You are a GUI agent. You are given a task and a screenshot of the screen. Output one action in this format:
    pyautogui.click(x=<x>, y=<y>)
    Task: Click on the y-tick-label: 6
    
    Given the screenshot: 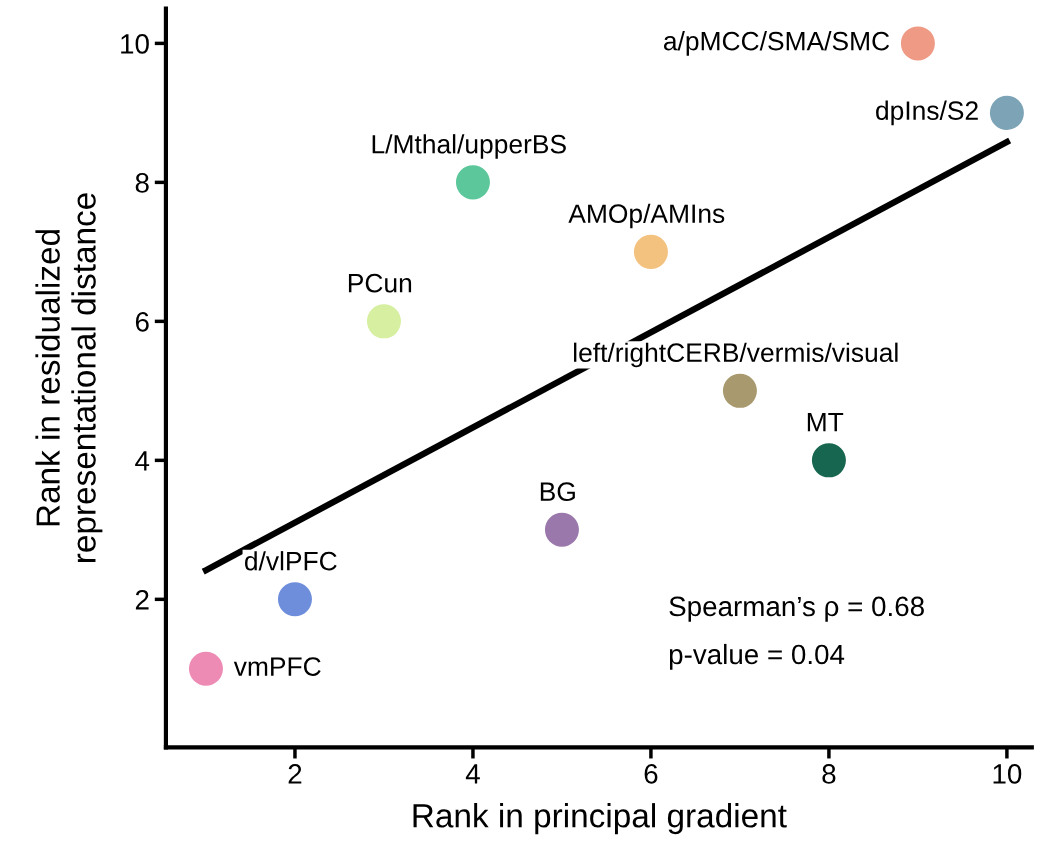 What is the action you would take?
    pyautogui.click(x=142, y=322)
    